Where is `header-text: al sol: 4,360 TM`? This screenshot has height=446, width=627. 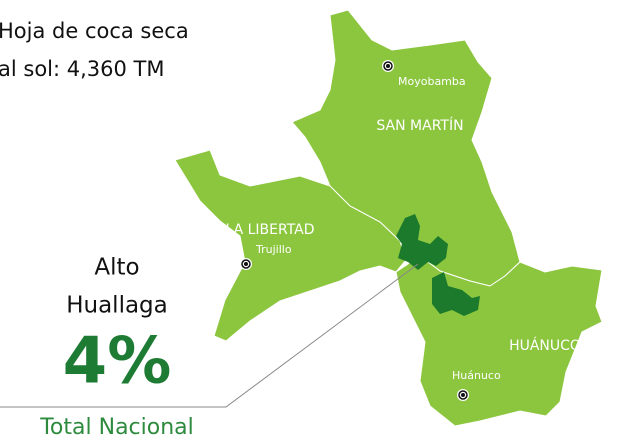 header-text: al sol: 4,360 TM is located at coordinates (82, 69).